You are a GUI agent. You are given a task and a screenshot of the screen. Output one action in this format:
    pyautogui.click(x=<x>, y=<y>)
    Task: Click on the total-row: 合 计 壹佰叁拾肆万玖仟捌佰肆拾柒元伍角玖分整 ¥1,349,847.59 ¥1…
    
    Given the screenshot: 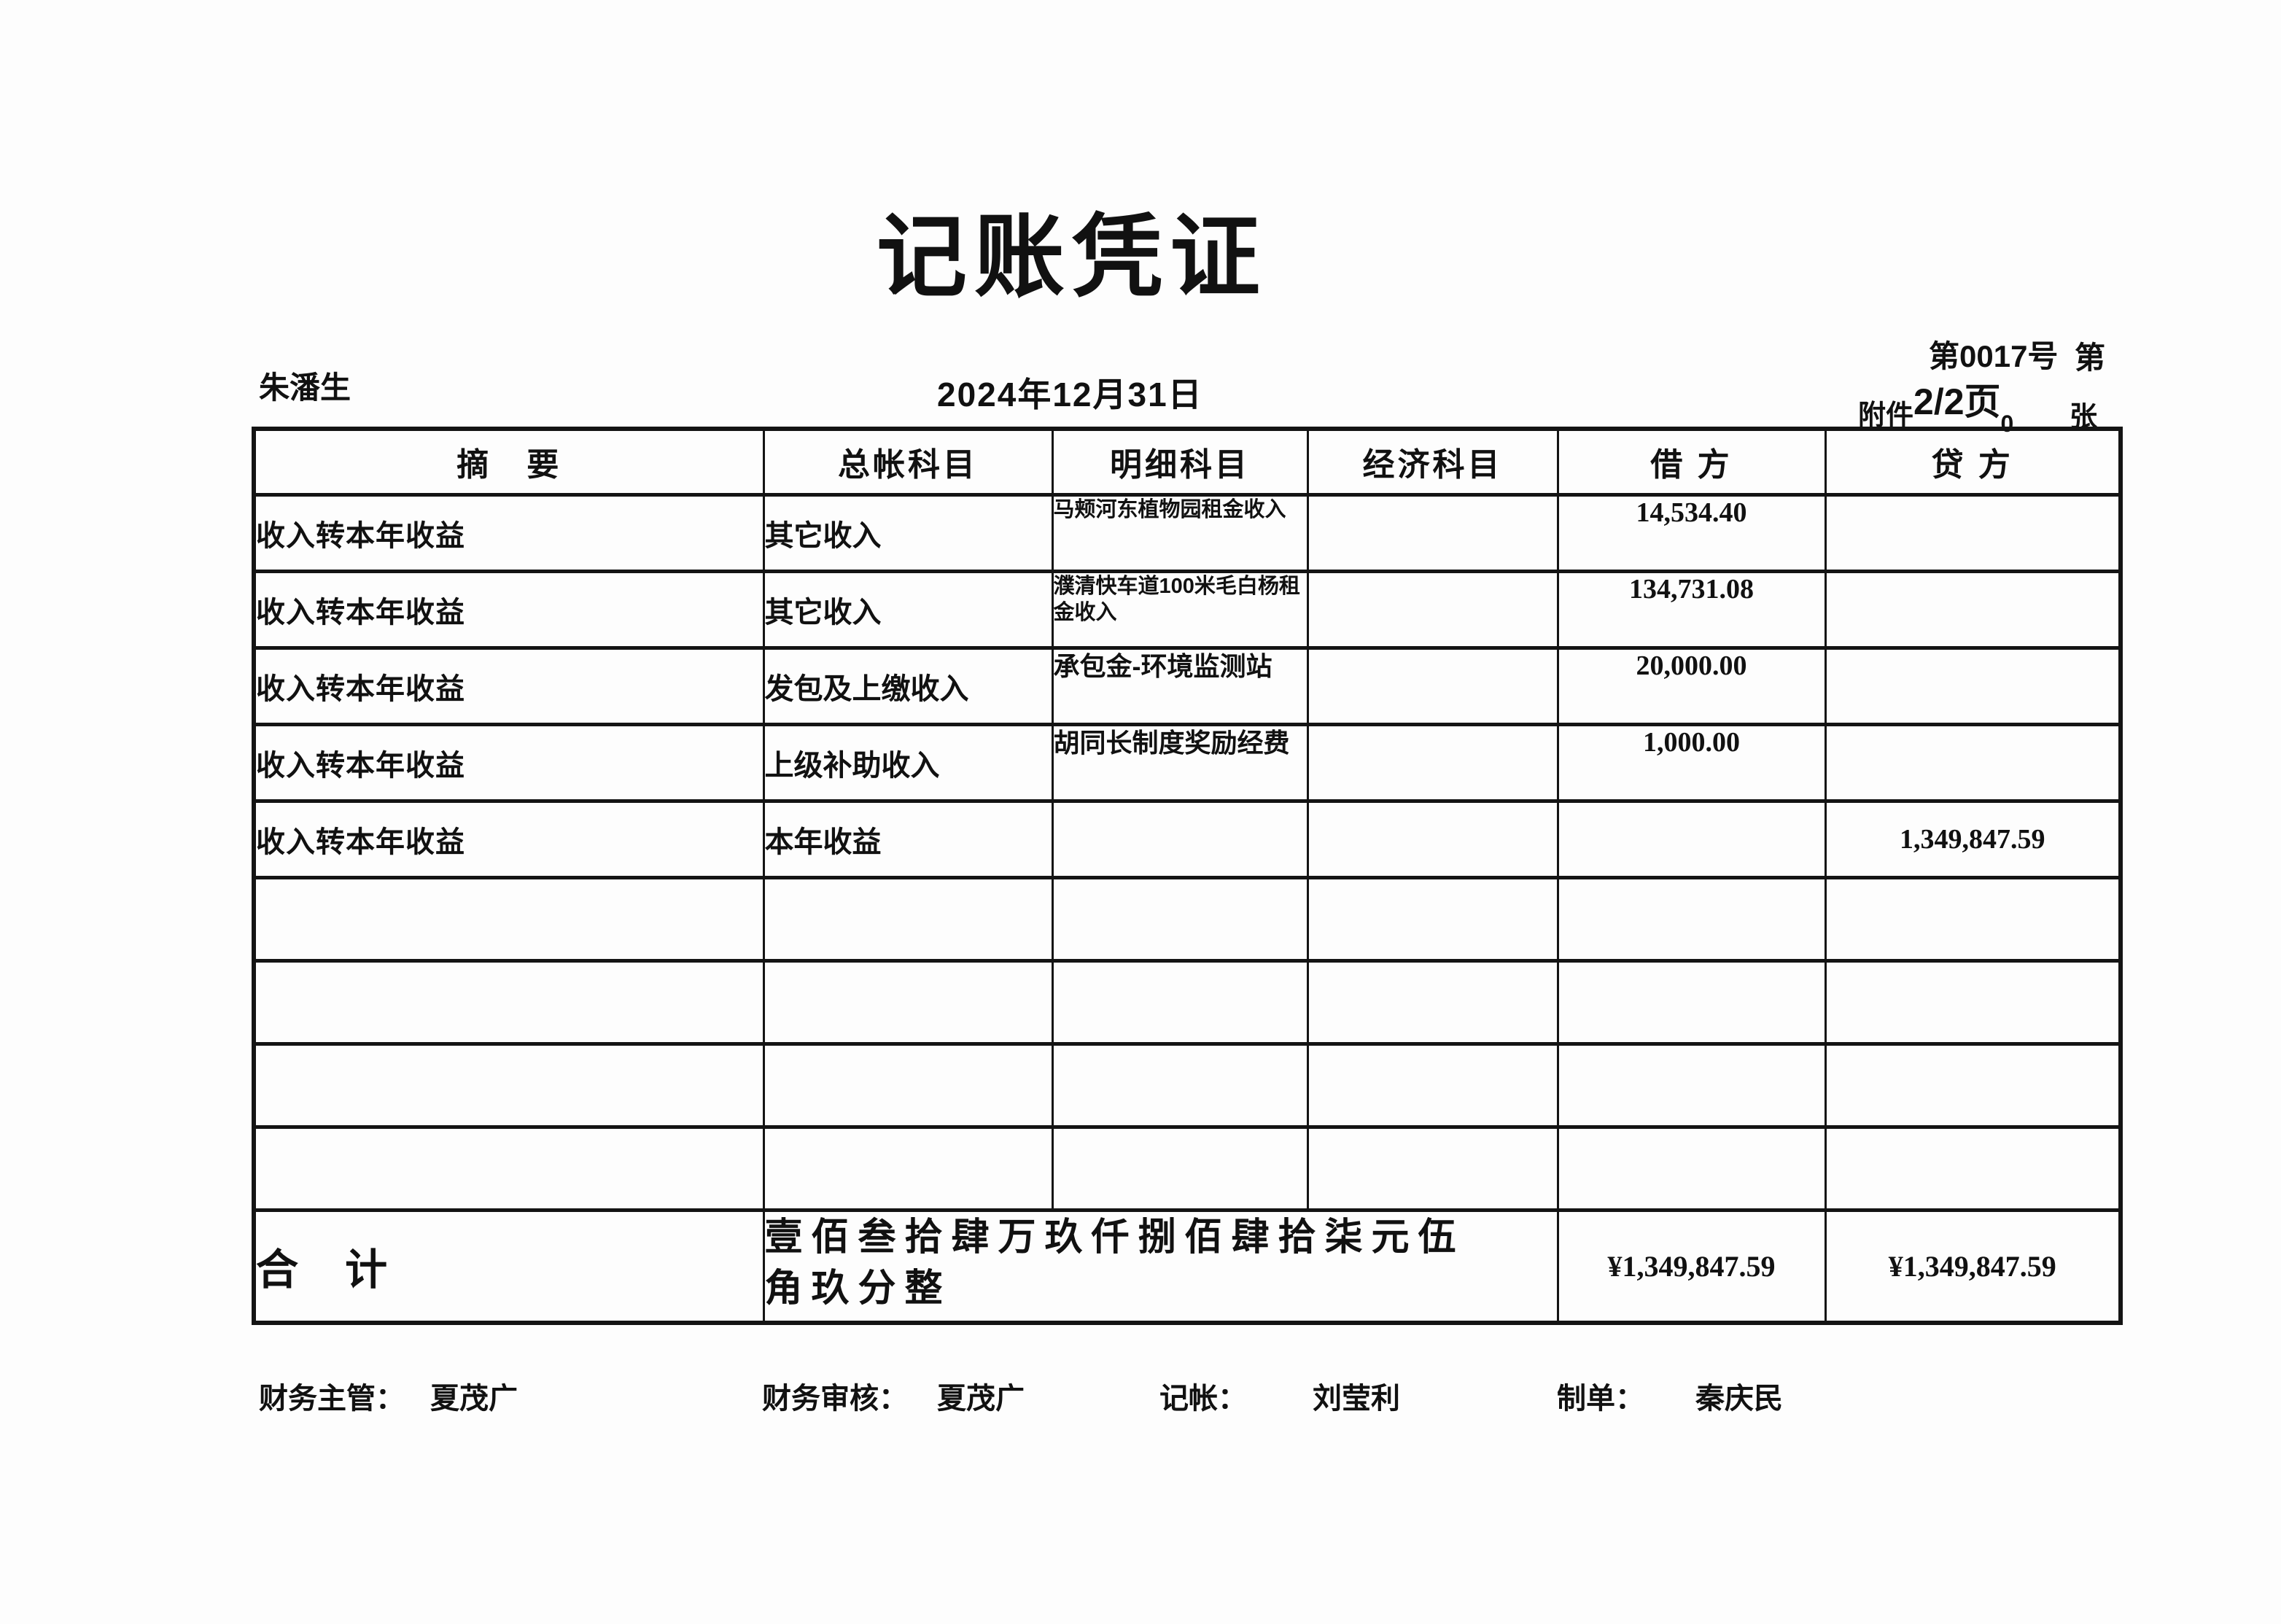 What is the action you would take?
    pyautogui.click(x=1187, y=1266)
    